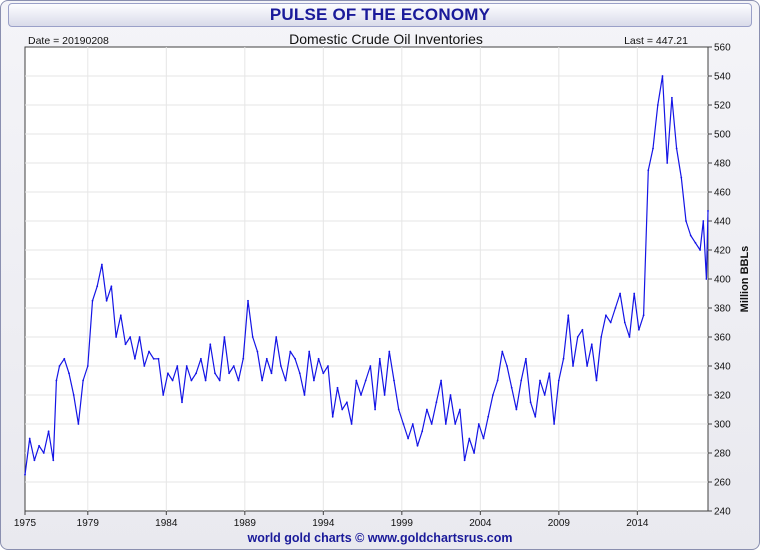 The width and height of the screenshot is (760, 550). Describe the element at coordinates (402, 523) in the screenshot. I see `x-tick-label: 1999` at that location.